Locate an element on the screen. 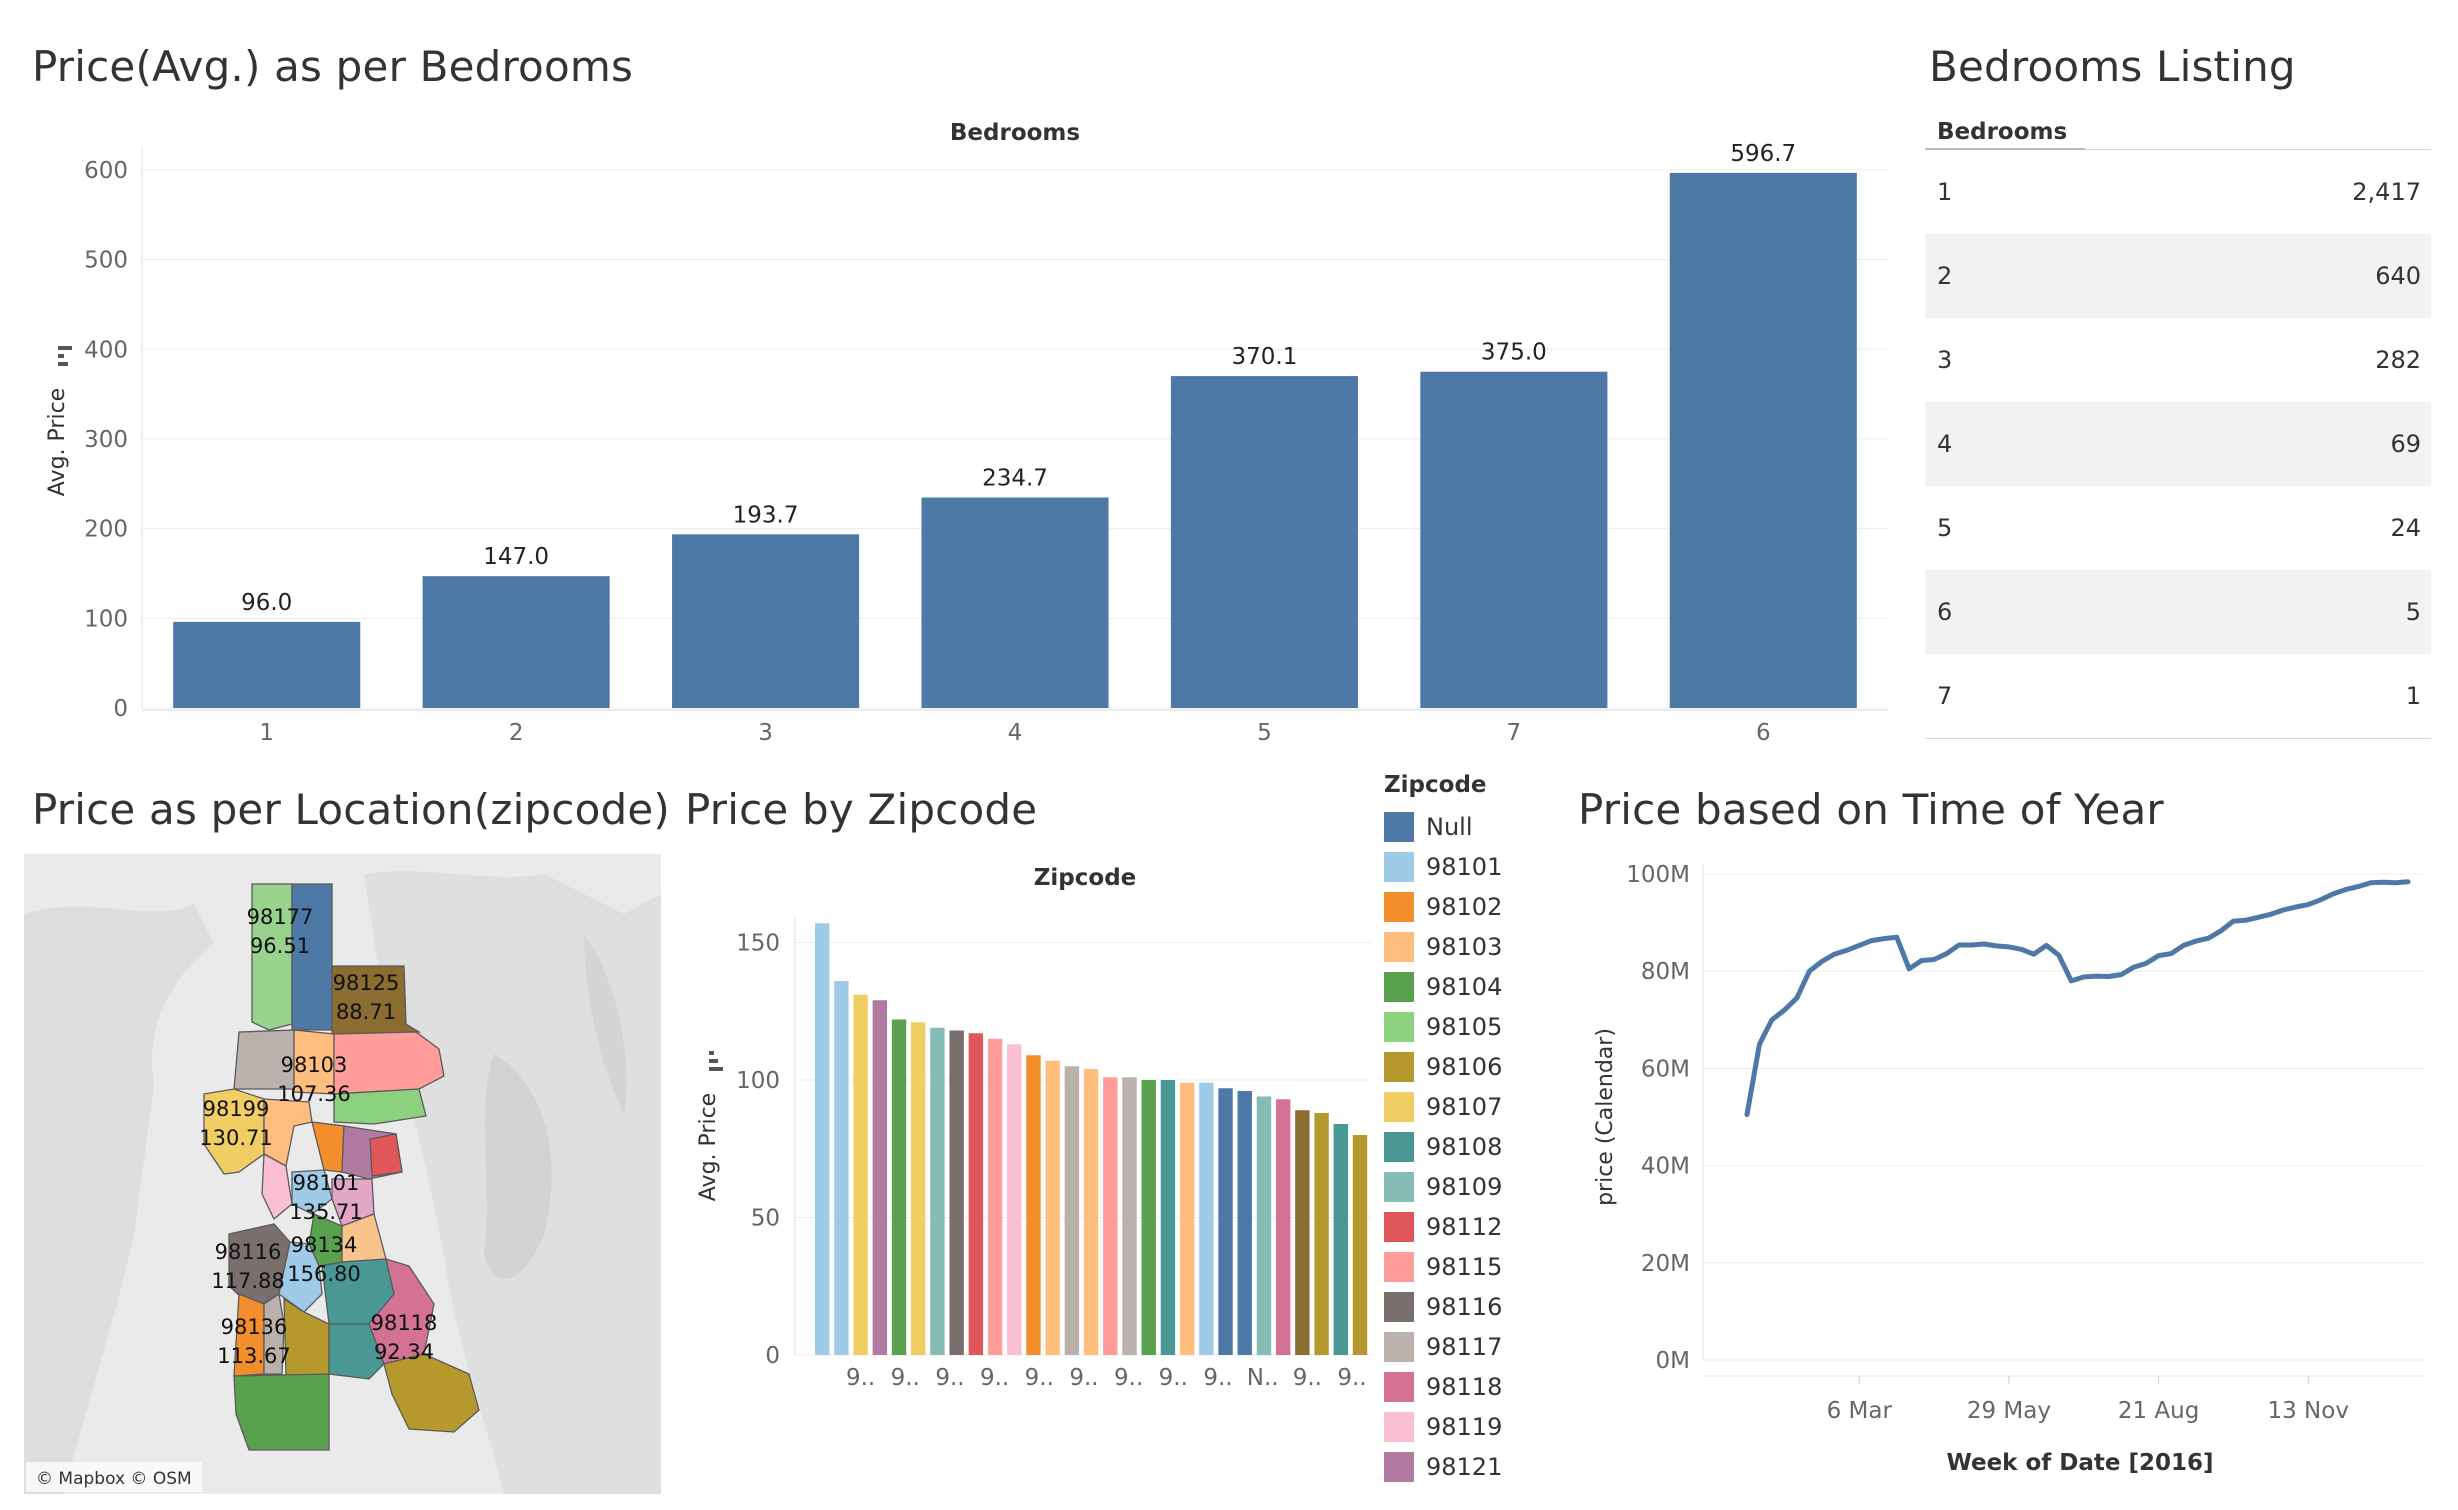 This screenshot has width=2458, height=1510. legend-item: 98115 is located at coordinates (1443, 1267).